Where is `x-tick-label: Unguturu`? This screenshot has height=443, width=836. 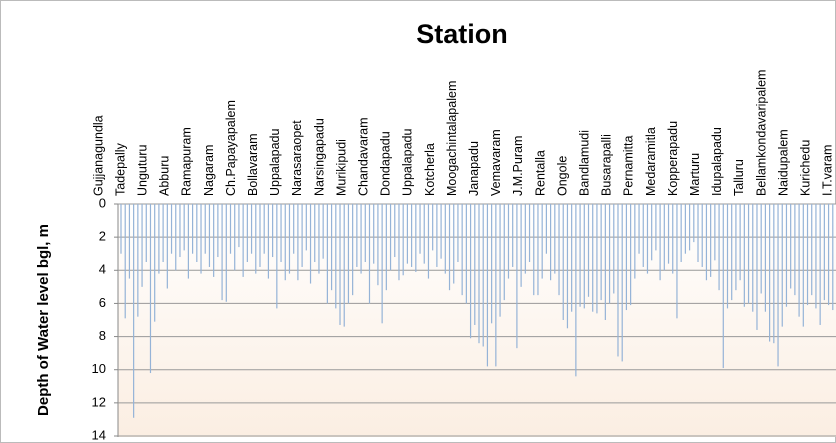
x-tick-label: Unguturu is located at coordinates (142, 170).